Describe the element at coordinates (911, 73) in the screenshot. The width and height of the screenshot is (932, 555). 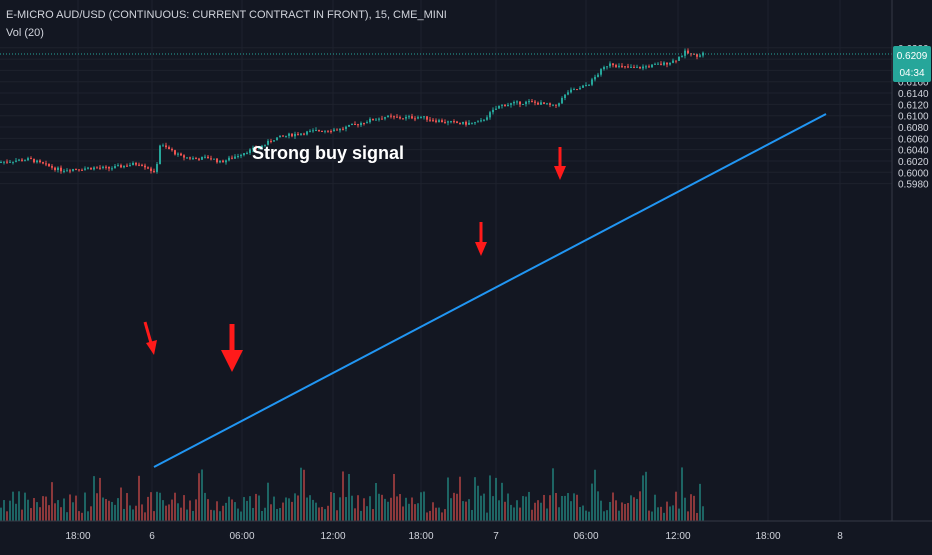
I see `bar-countdown-label: 04:34` at that location.